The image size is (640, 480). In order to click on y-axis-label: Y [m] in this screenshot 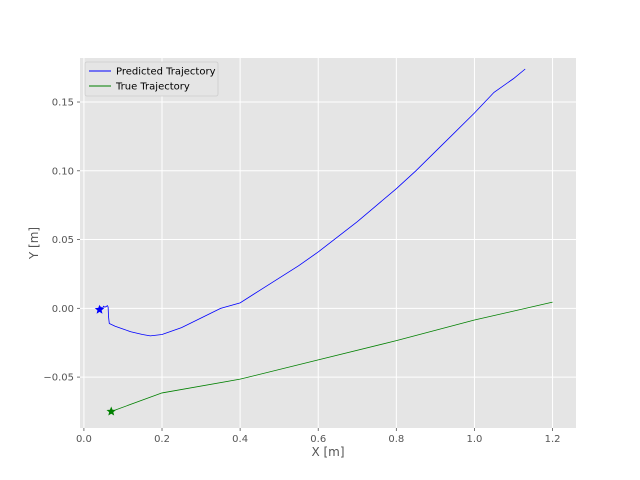, I will do `click(34, 243)`.